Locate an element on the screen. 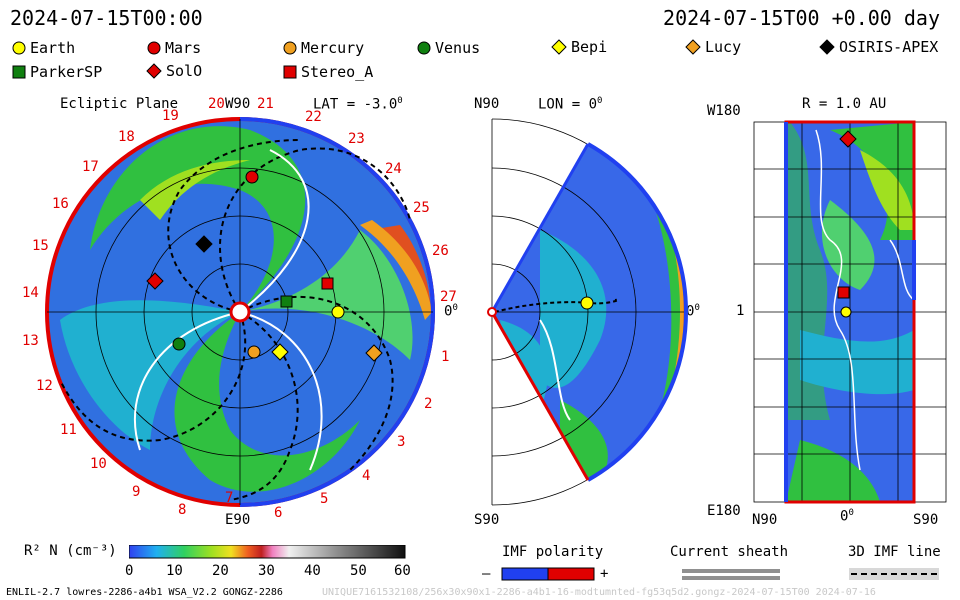  colorbar-tick-10: 10 is located at coordinates (174, 571).